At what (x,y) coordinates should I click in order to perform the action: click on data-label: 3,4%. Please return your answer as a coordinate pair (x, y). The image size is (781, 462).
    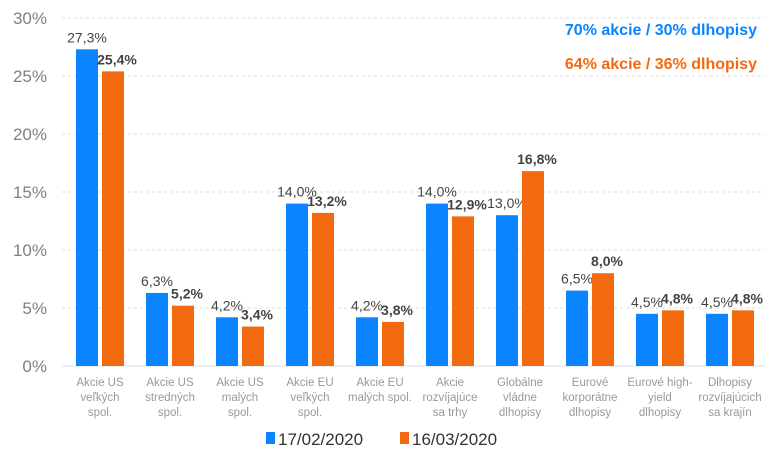
    Looking at the image, I should click on (257, 315).